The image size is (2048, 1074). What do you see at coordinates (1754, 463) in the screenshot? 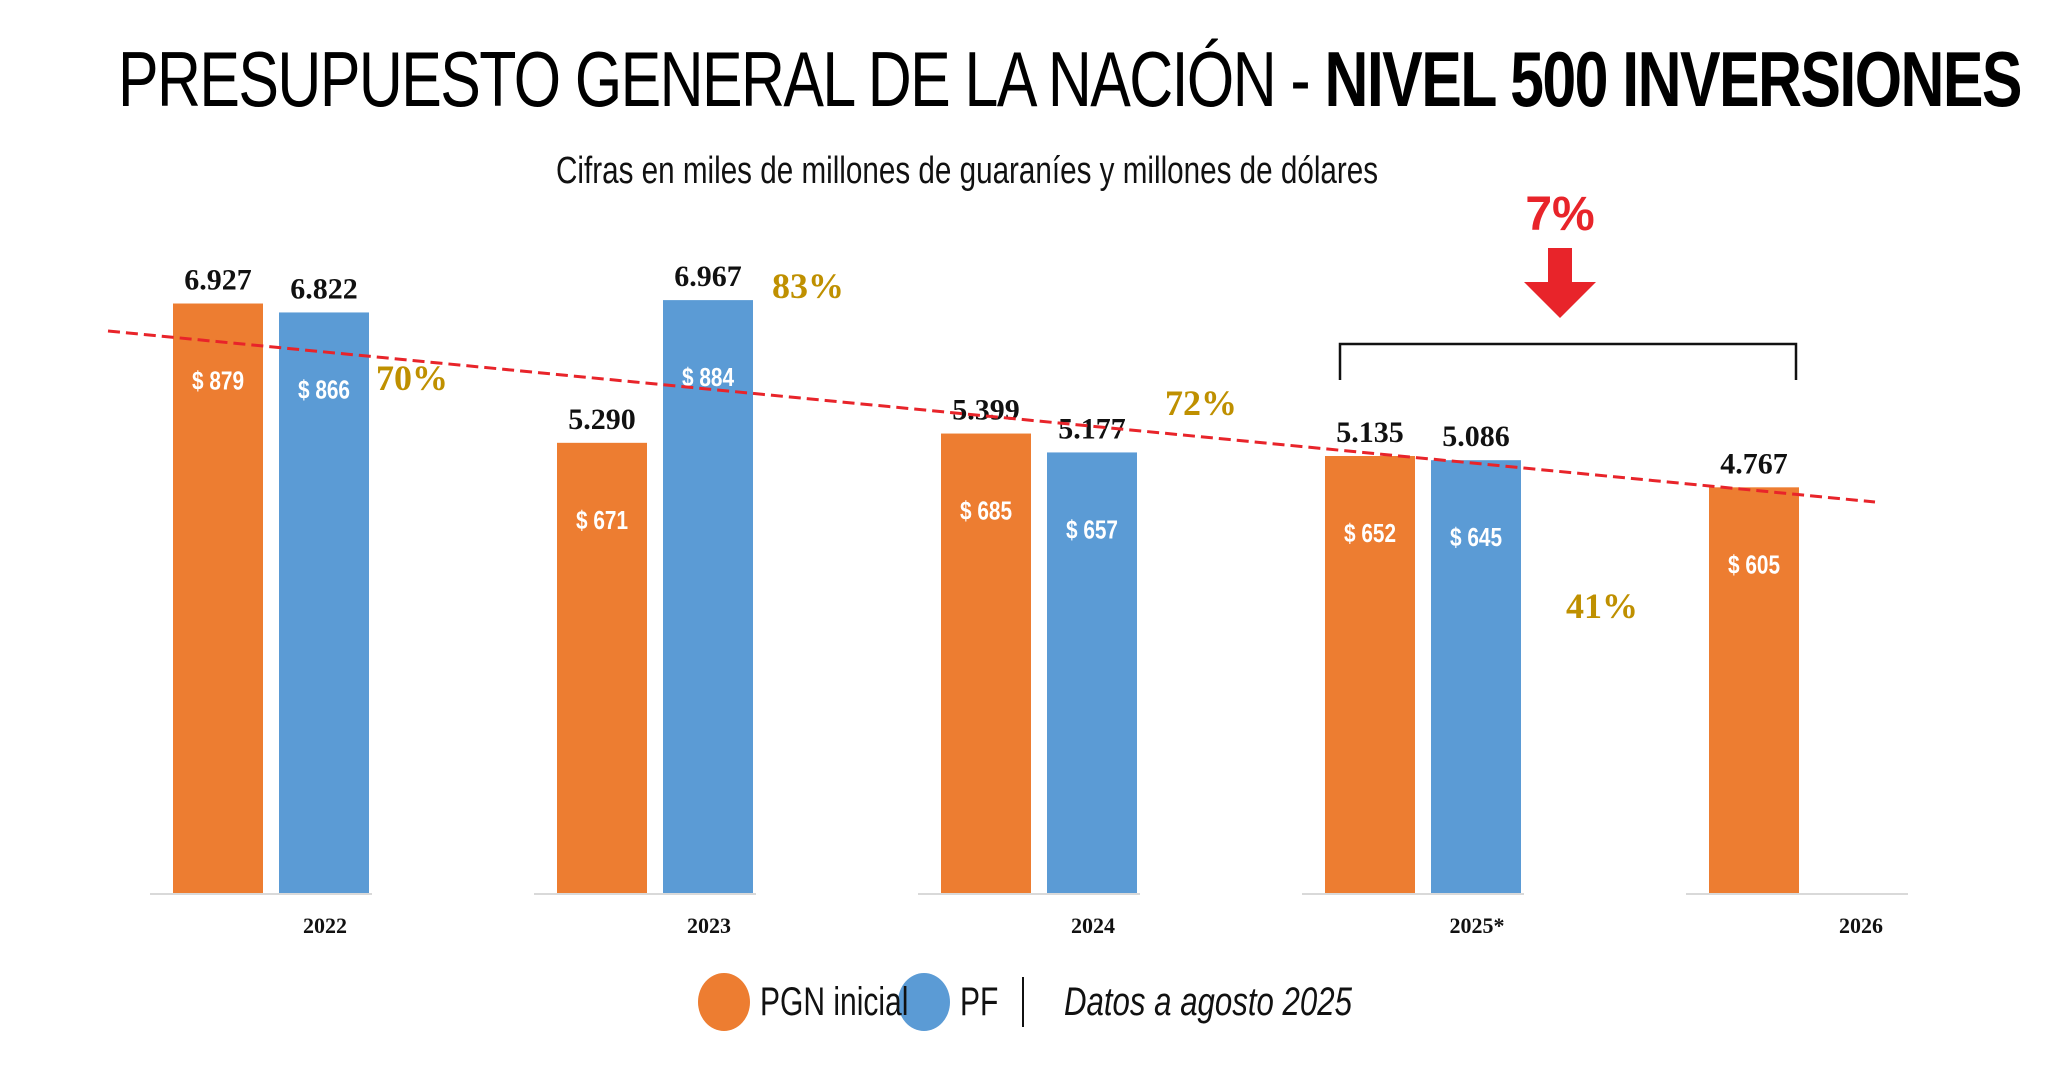
I see `bar-value-label: 4.767` at bounding box center [1754, 463].